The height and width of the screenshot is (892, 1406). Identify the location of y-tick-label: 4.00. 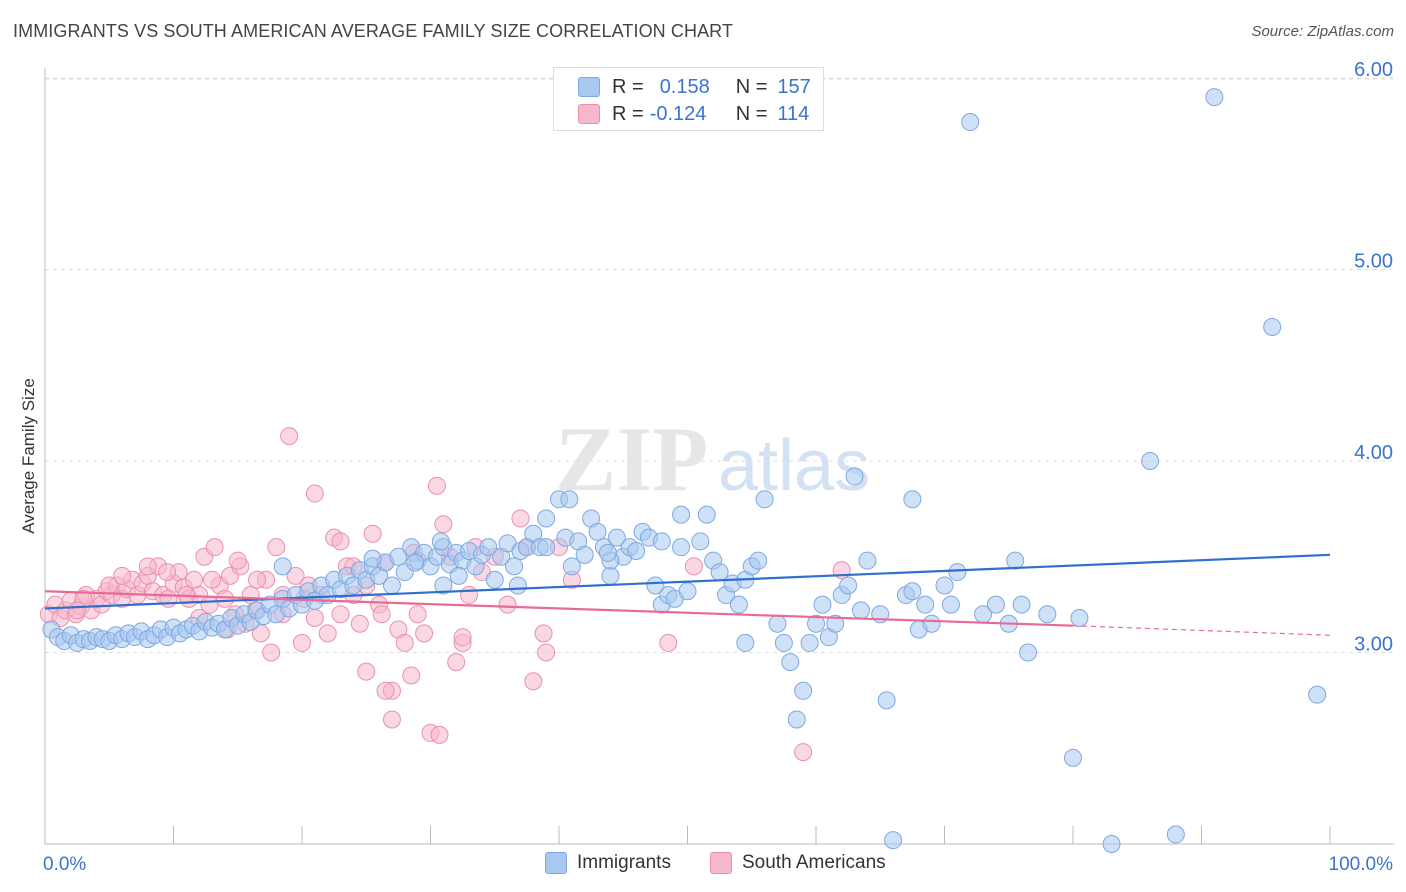
(1373, 453).